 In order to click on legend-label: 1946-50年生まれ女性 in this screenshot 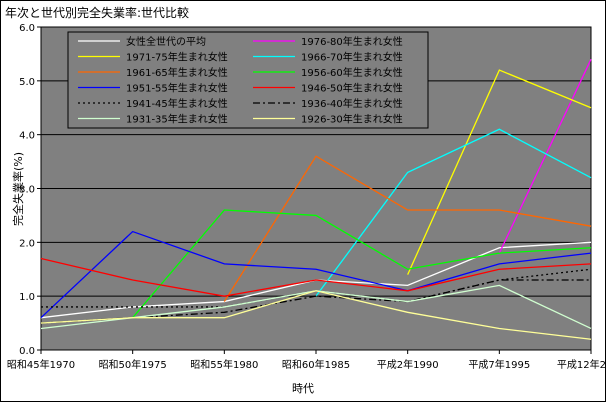, I will do `click(352, 88)`.